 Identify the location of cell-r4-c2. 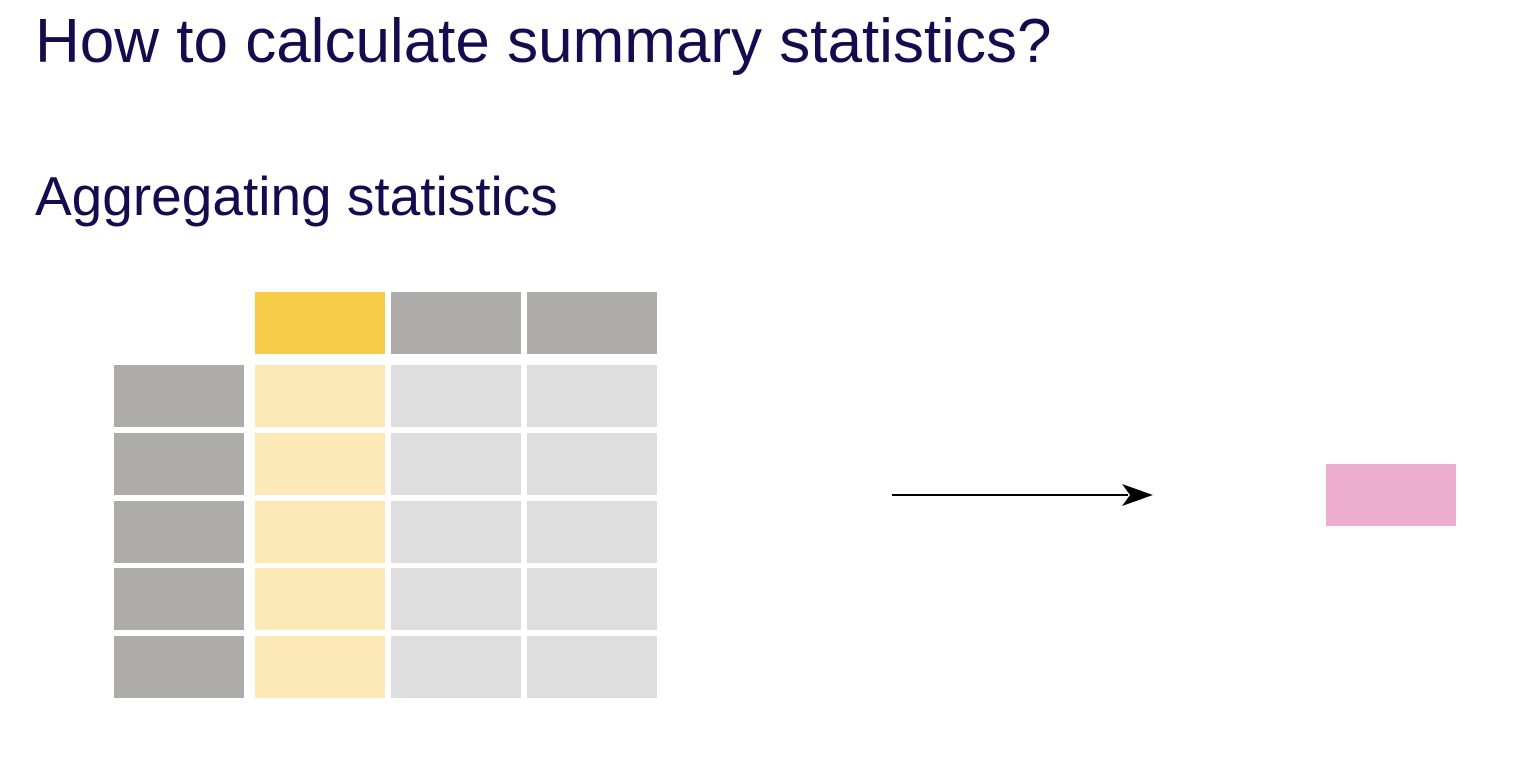
(456, 599).